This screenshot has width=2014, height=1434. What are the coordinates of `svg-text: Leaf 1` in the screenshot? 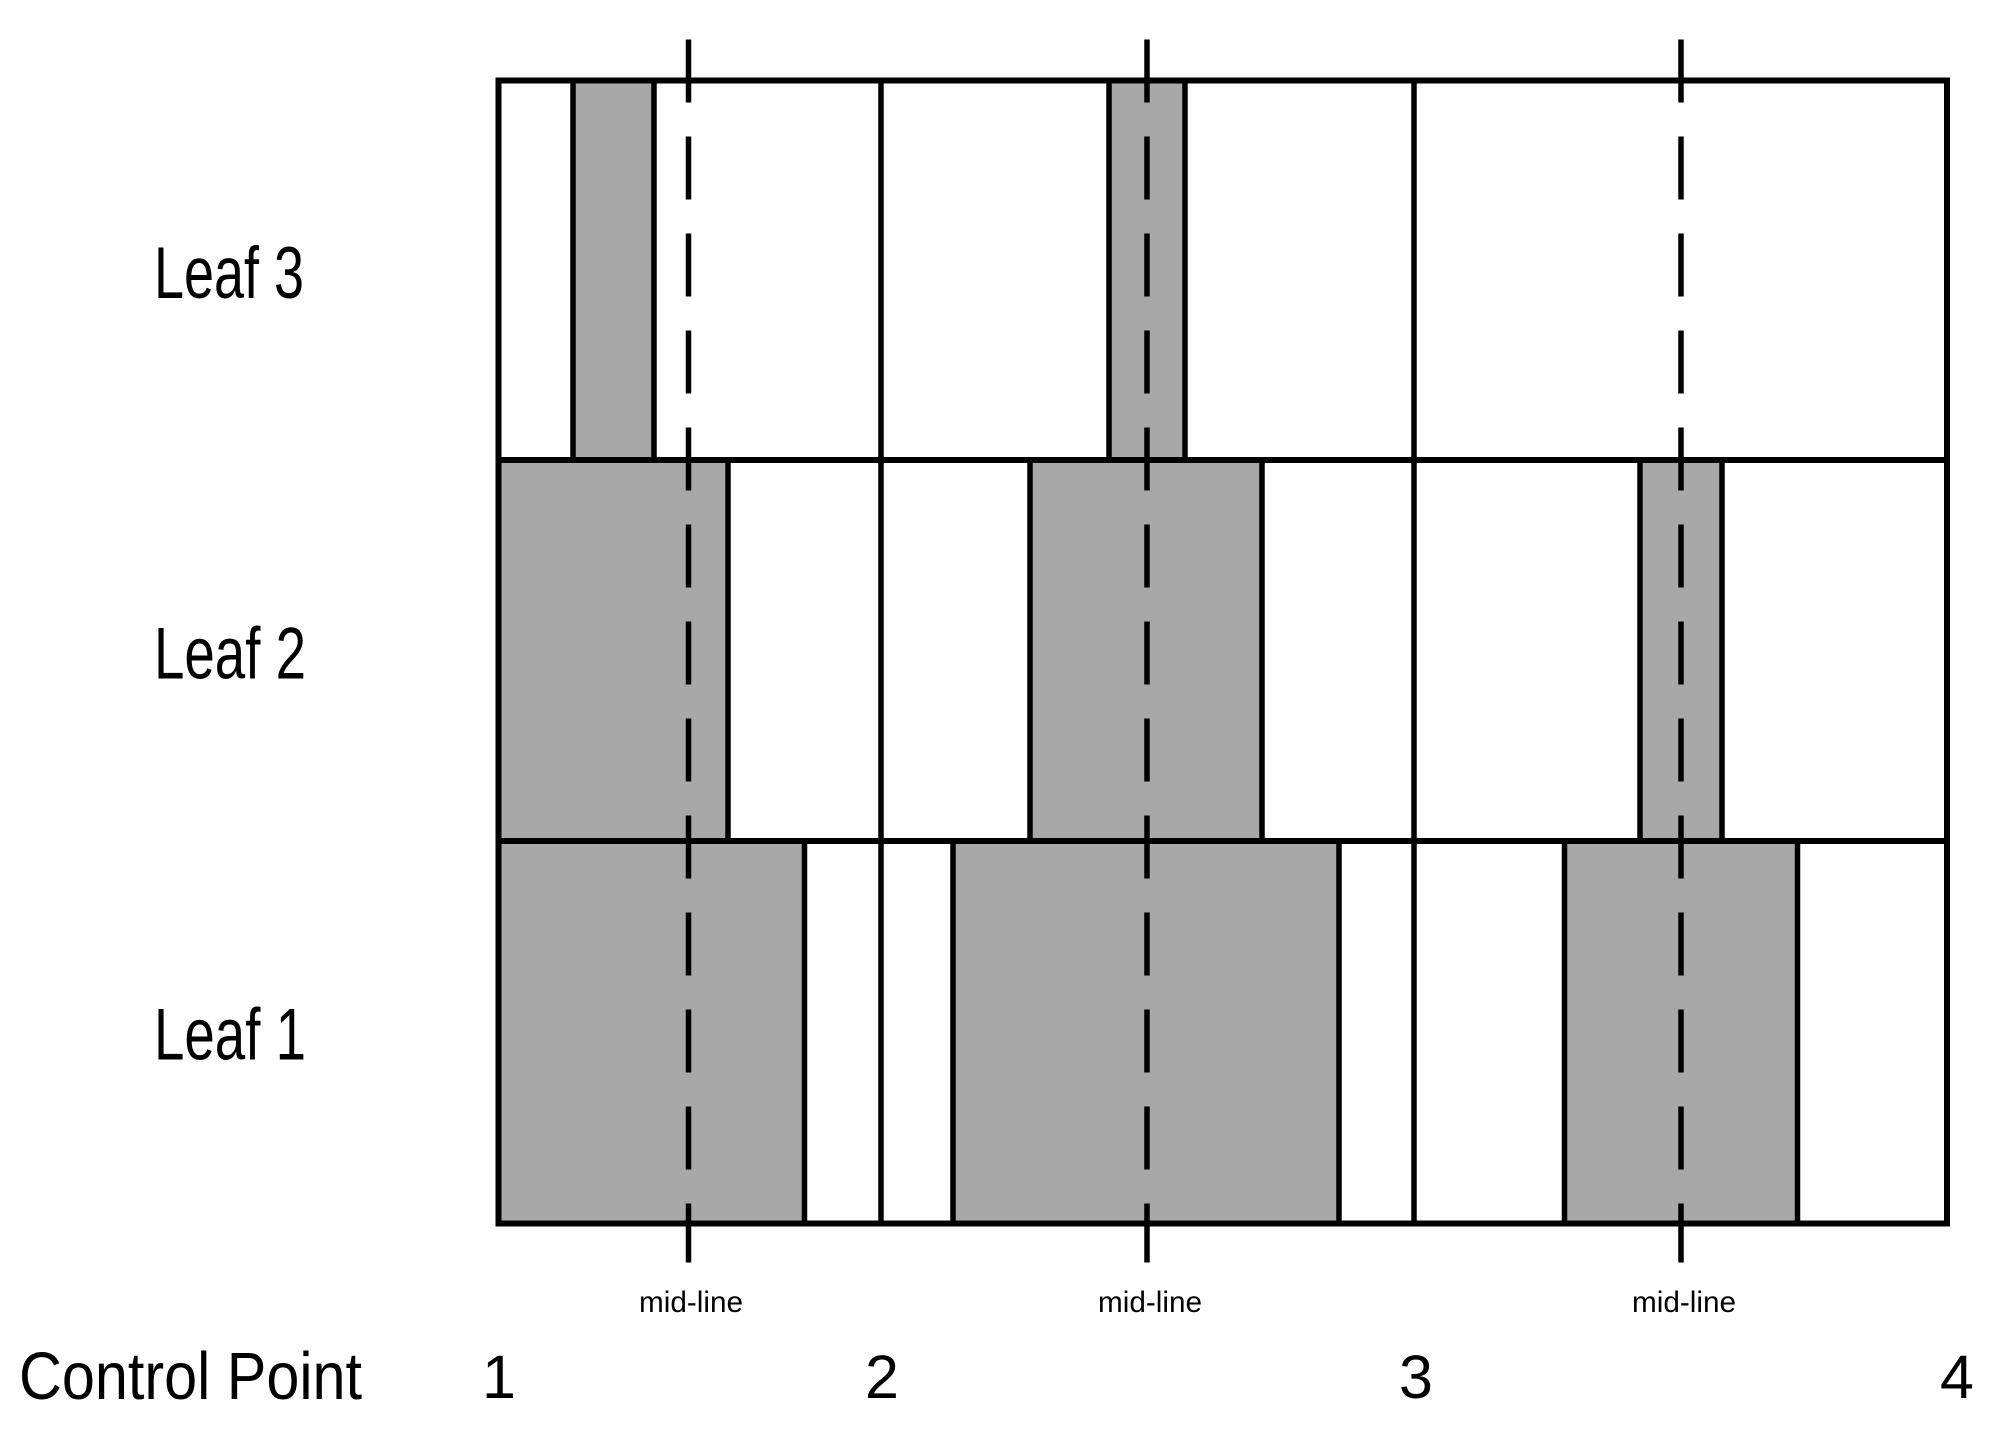 It's located at (230, 1035).